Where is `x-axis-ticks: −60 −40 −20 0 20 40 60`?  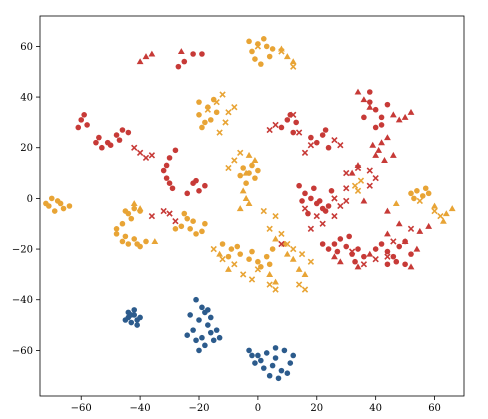 x-axis-ticks: −60 −40 −20 0 20 40 60 is located at coordinates (256, 405).